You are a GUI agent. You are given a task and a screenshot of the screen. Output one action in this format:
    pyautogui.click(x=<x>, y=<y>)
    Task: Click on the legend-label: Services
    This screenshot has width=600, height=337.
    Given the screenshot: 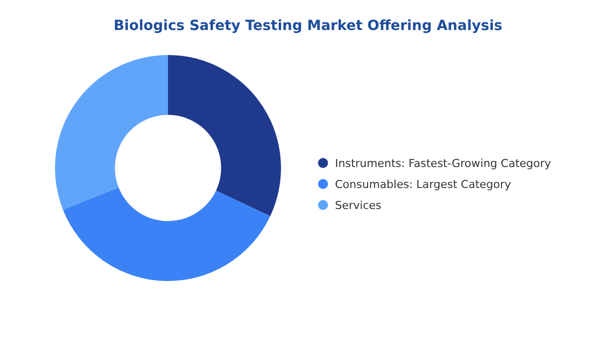 What is the action you would take?
    pyautogui.click(x=358, y=205)
    